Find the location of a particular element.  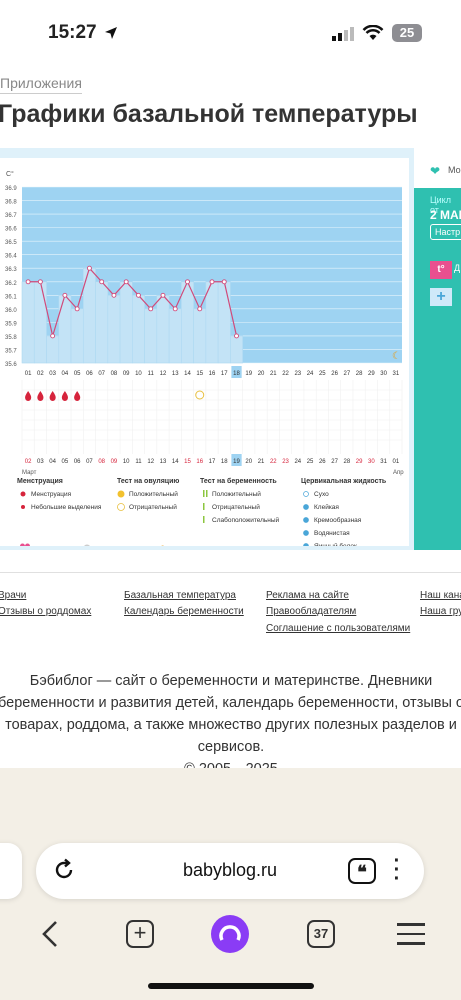

date-label: 12 is located at coordinates (150, 462).